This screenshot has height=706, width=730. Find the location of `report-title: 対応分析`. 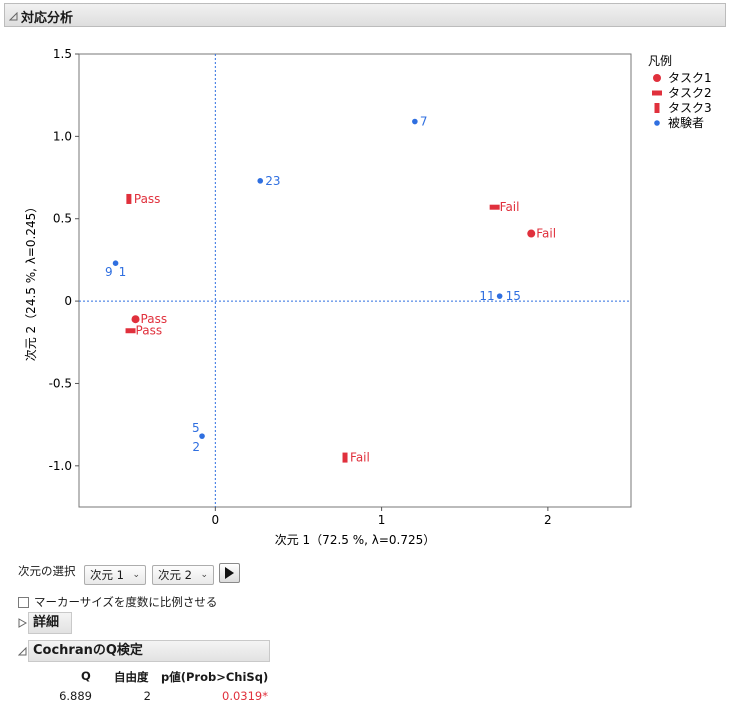

report-title: 対応分析 is located at coordinates (47, 18).